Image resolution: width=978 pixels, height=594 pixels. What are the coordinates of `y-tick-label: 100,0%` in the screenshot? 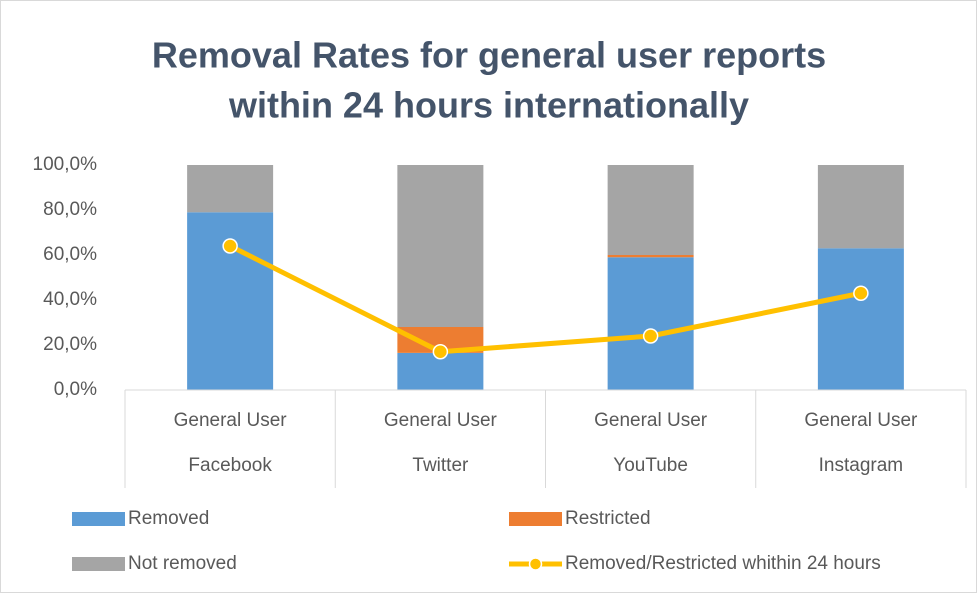 It's located at (65, 164).